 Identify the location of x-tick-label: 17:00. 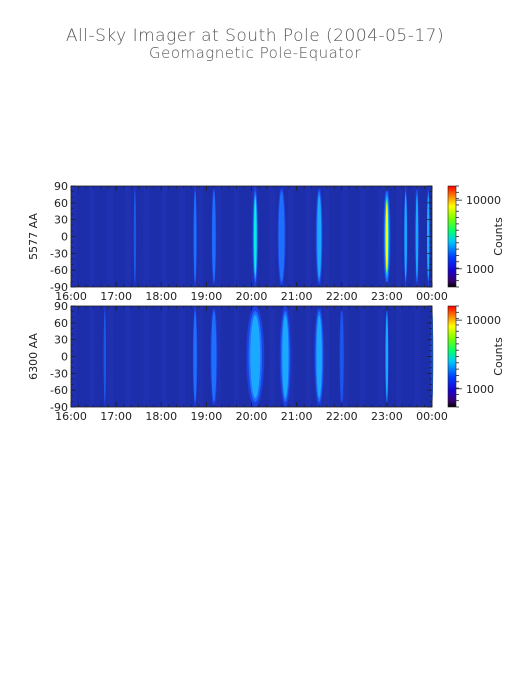
(116, 296).